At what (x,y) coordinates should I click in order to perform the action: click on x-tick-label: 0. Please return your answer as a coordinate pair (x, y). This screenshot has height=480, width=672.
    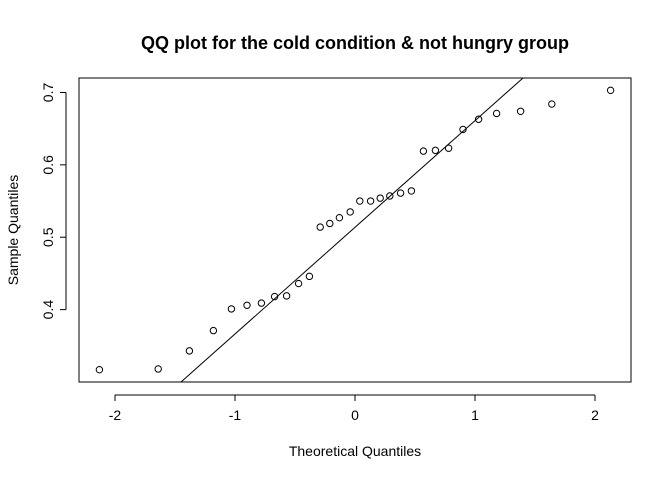
    Looking at the image, I should click on (355, 415).